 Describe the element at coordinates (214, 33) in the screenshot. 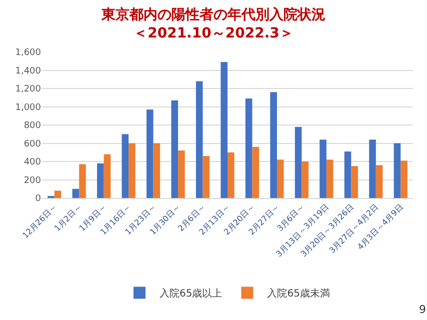

I see `chart-subtitle: ＜2021.10～2022.3＞` at that location.